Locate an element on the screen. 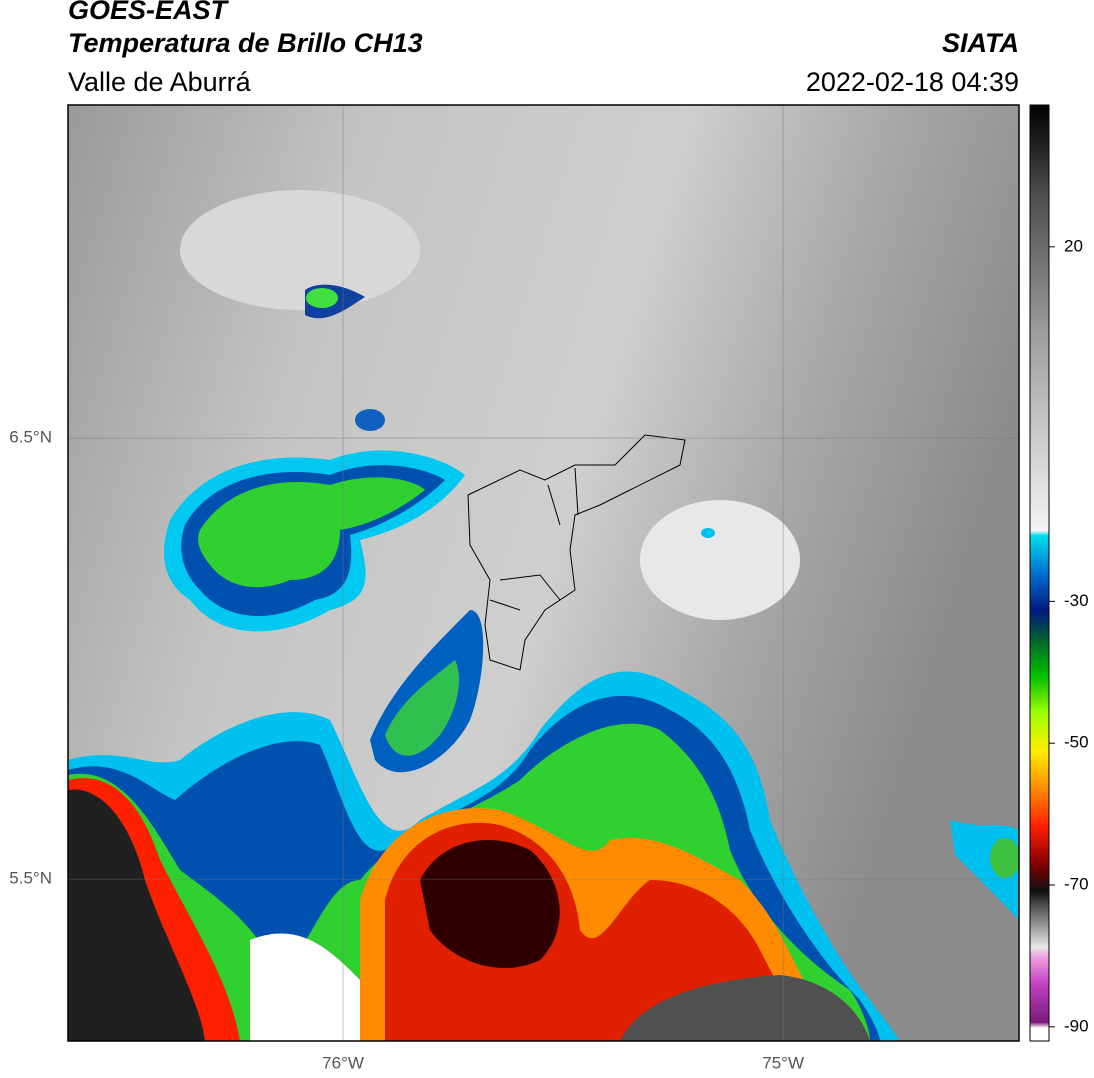 The height and width of the screenshot is (1078, 1094). colorbar is located at coordinates (1039, 573).